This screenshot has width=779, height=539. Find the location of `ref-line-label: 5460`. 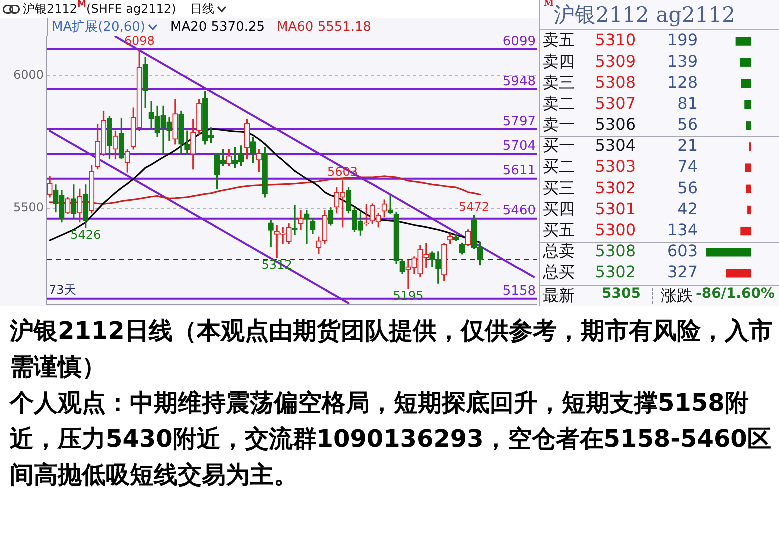

ref-line-label: 5460 is located at coordinates (519, 211).